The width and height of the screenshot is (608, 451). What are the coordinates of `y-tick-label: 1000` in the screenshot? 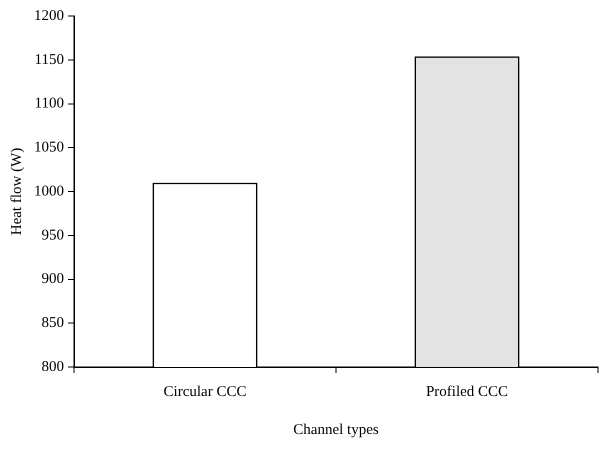 It's located at (49, 191).